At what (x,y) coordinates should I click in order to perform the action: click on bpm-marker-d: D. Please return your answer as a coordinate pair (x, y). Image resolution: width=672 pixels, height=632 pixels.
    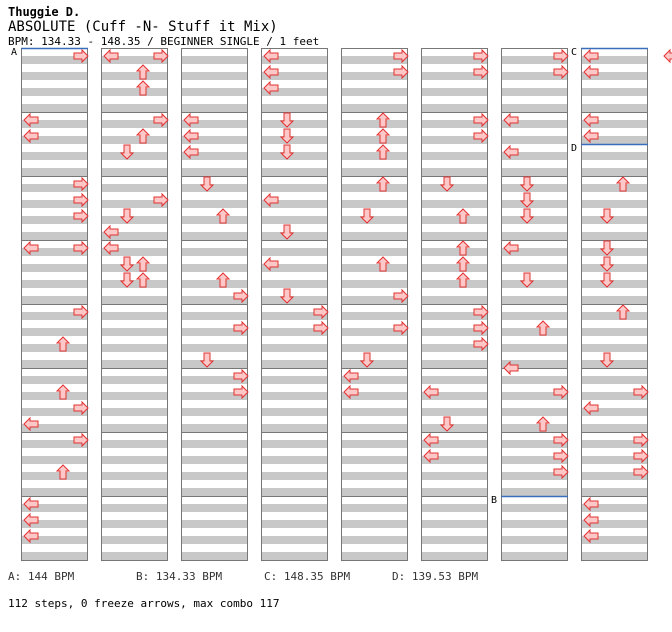
    Looking at the image, I should click on (574, 148).